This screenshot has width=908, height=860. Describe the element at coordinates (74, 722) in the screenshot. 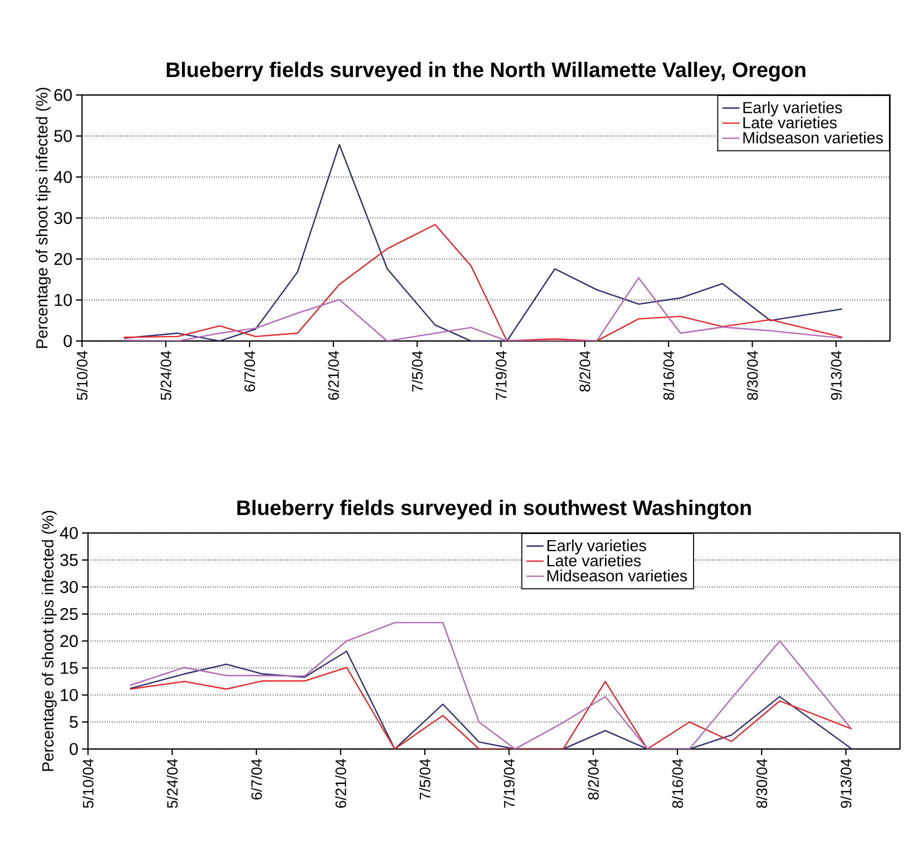

I see `y-tick-label: 5` at that location.